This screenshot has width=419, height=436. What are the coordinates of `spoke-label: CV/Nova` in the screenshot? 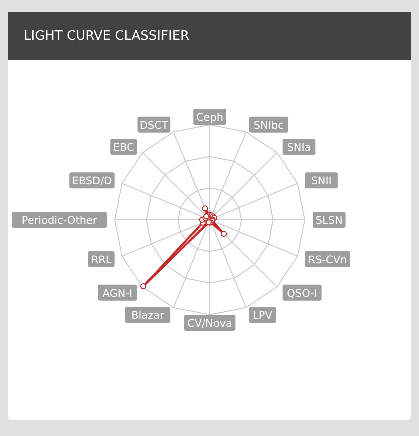 It's located at (210, 324).